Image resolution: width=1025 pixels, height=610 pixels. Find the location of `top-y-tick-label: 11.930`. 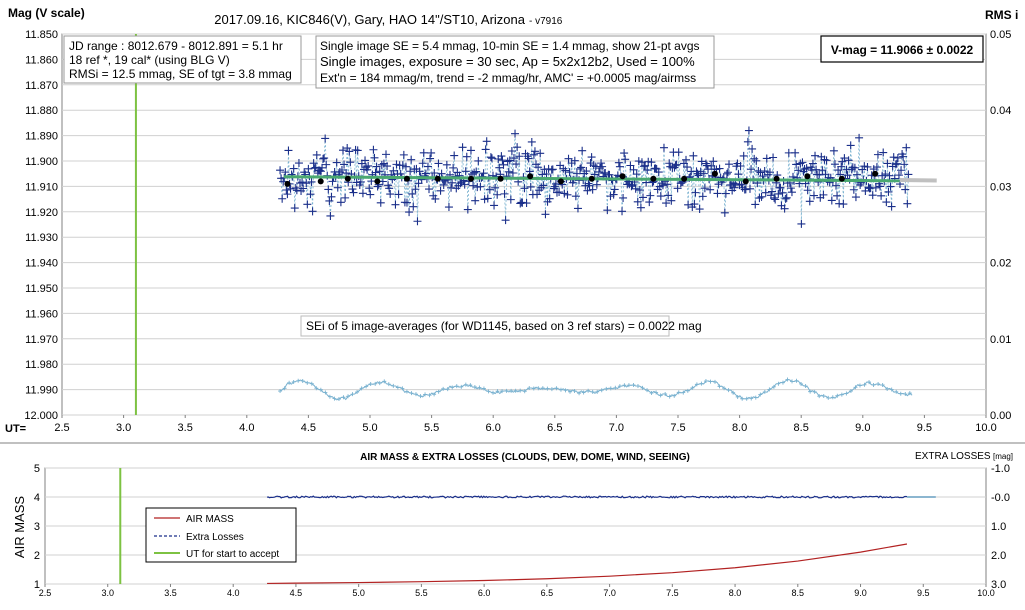

top-y-tick-label: 11.930 is located at coordinates (41, 238).